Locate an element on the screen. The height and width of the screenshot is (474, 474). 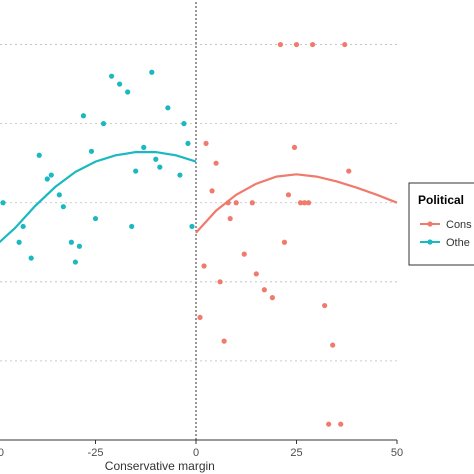
legend-box is located at coordinates (441, 224).